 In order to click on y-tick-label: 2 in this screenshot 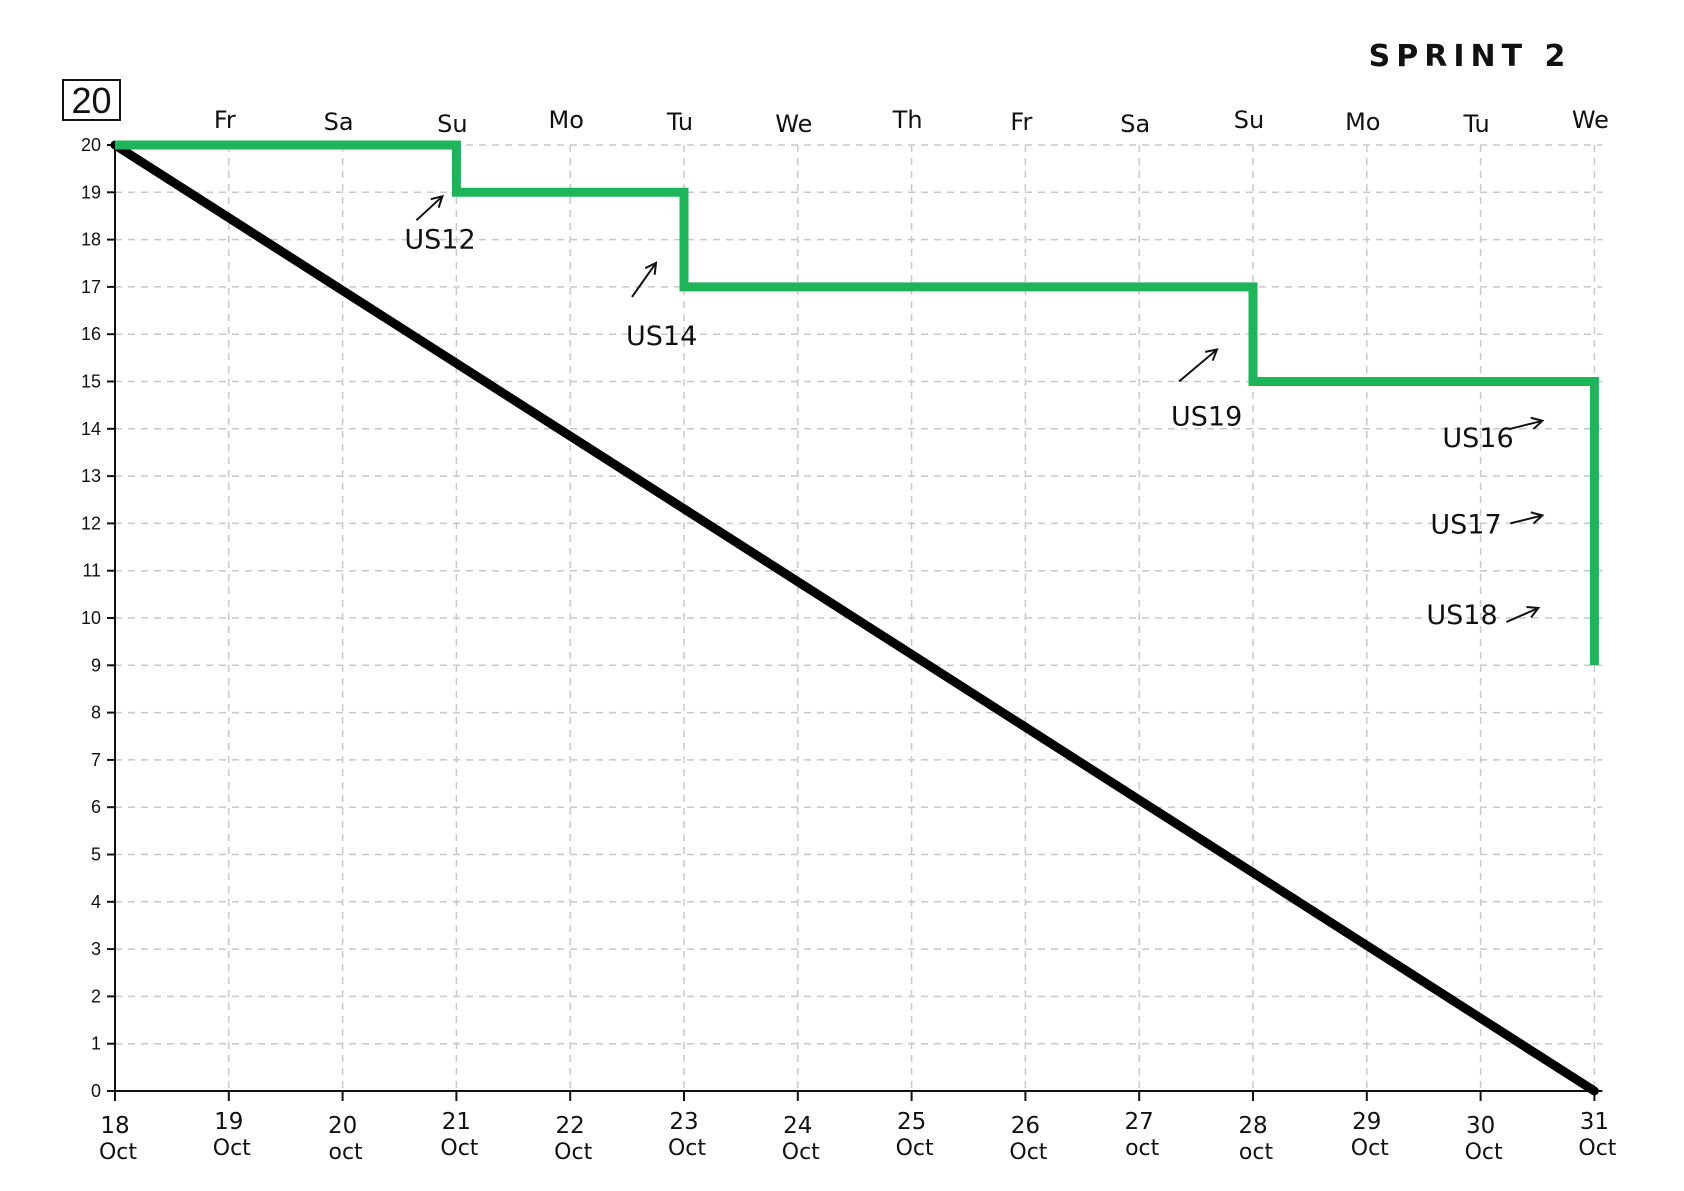, I will do `click(96, 996)`.